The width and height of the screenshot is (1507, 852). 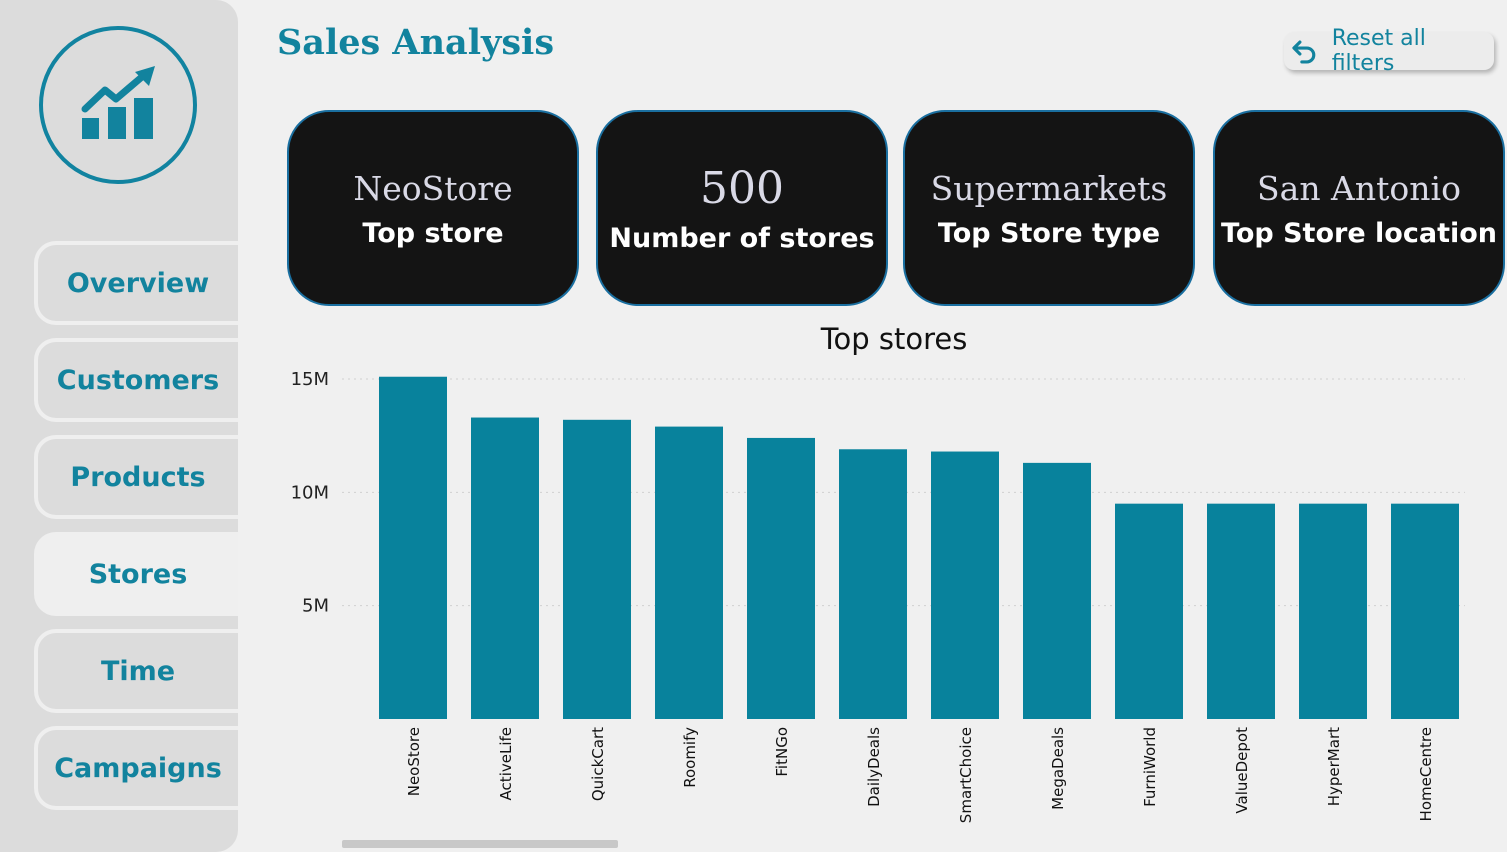 I want to click on x-tick-label: Roomify, so click(x=690, y=757).